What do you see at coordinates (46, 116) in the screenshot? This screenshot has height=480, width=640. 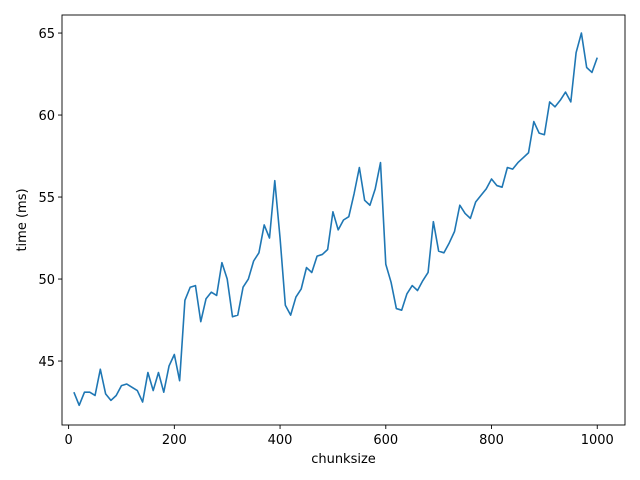 I see `y-tick-label: 60` at bounding box center [46, 116].